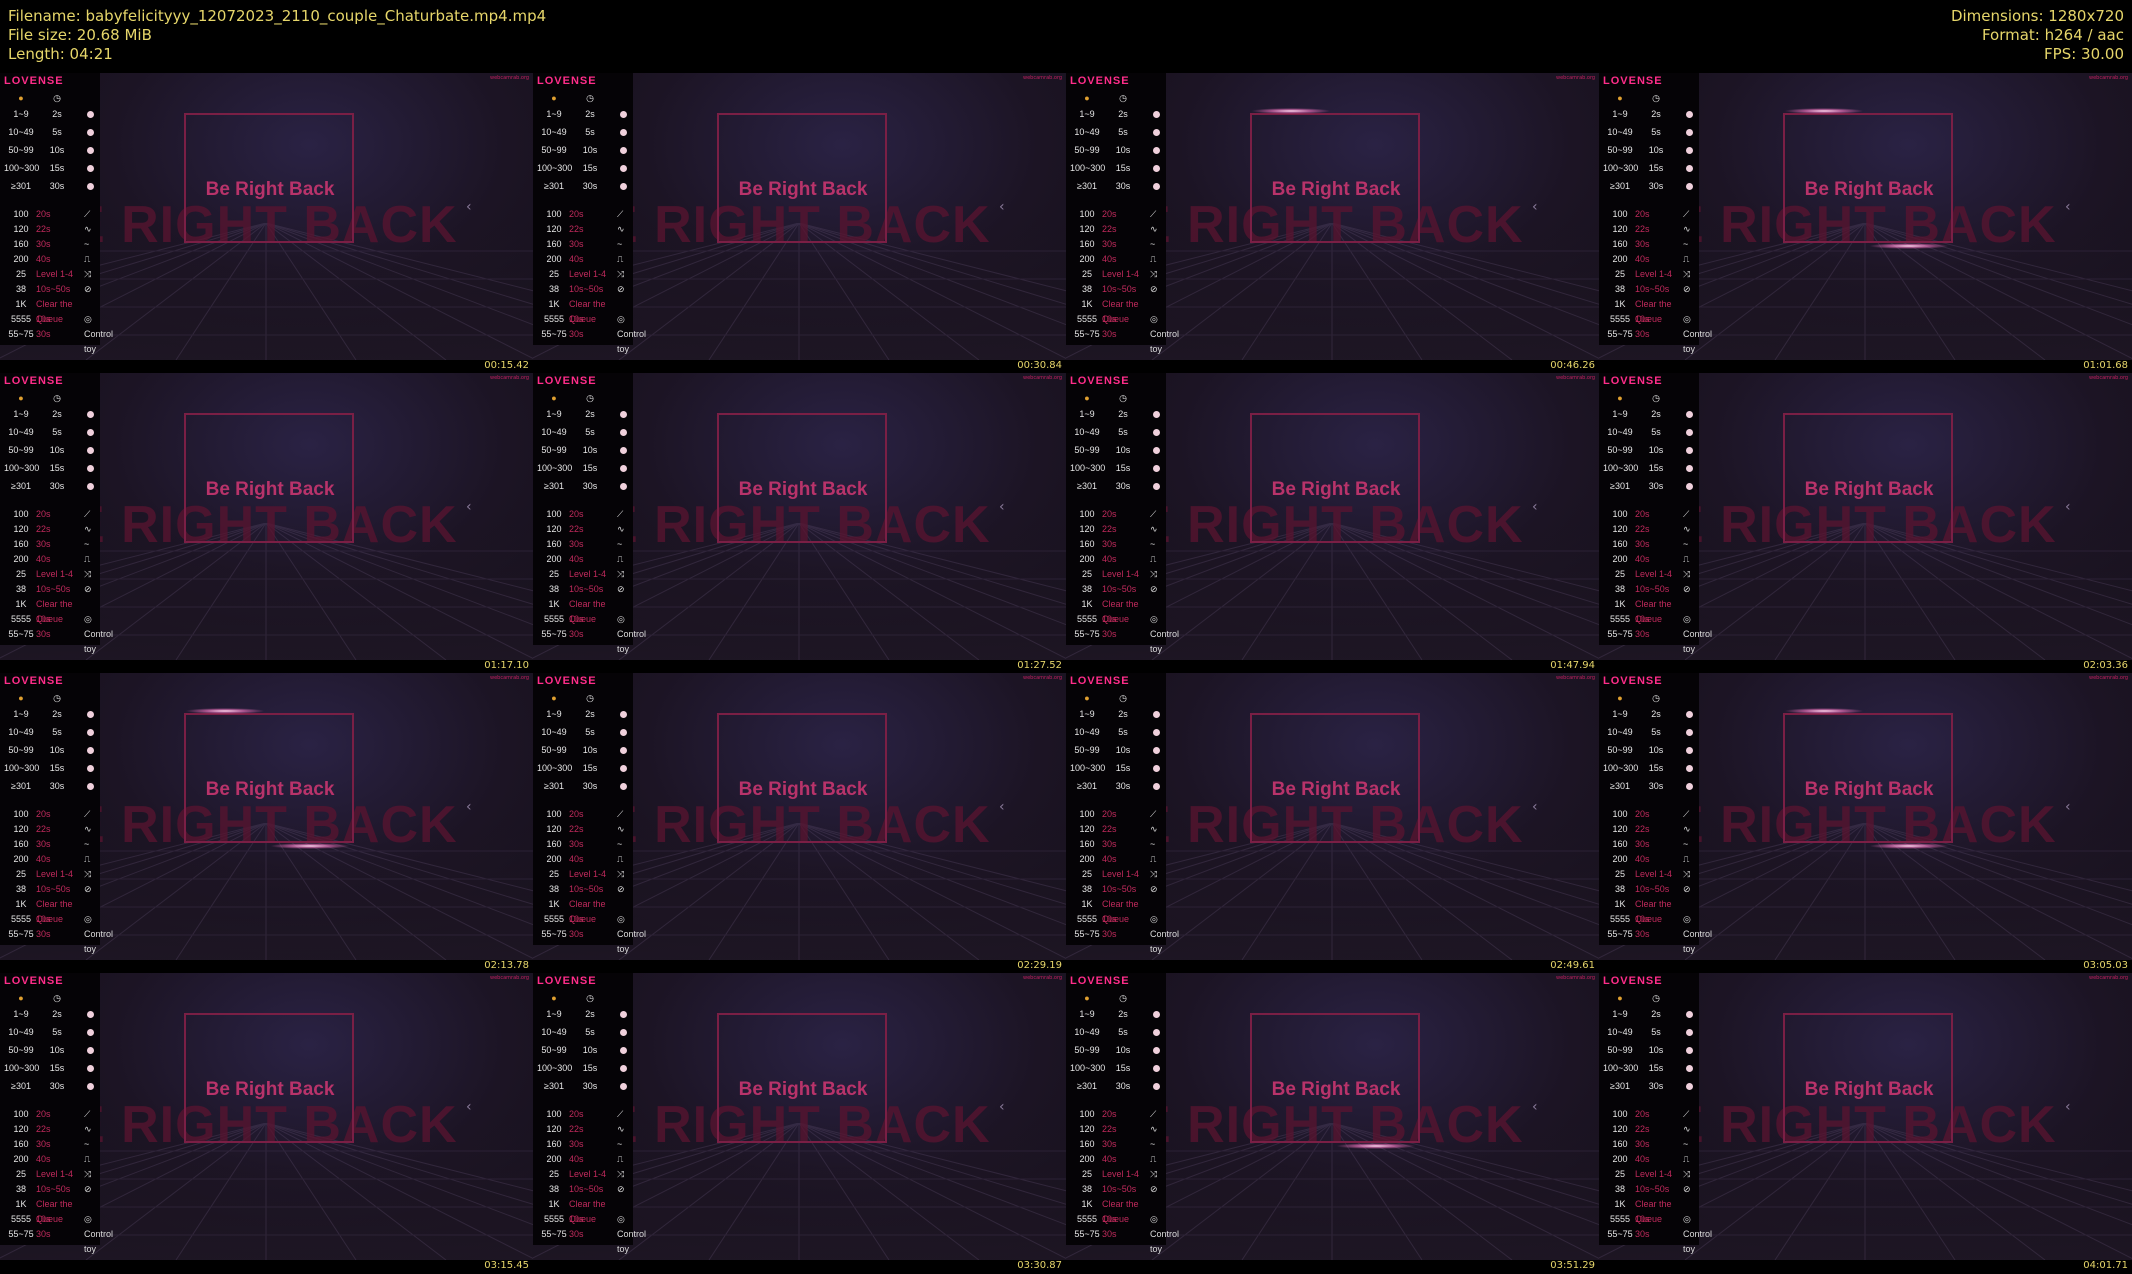 Image resolution: width=2132 pixels, height=1274 pixels. Describe the element at coordinates (1572, 1265) in the screenshot. I see `thumbnail-timestamp: 03:51.29` at that location.